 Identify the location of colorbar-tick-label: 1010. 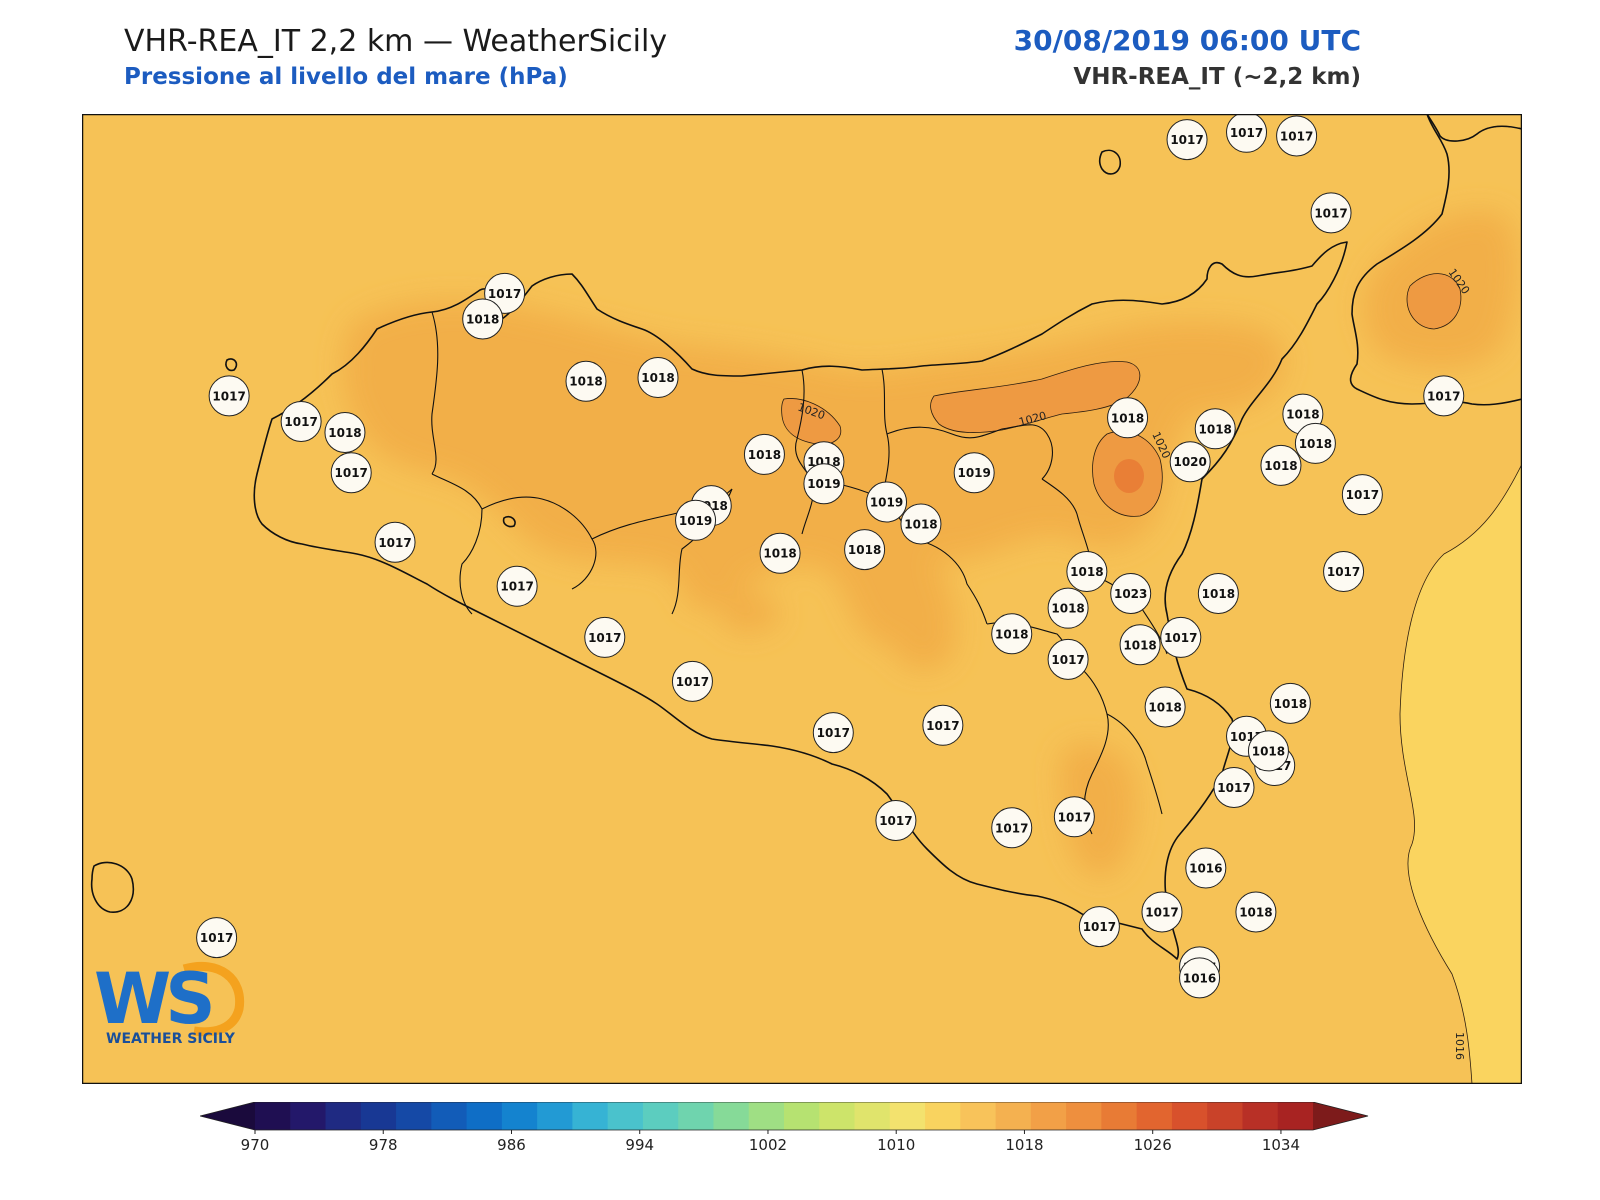
(896, 1145).